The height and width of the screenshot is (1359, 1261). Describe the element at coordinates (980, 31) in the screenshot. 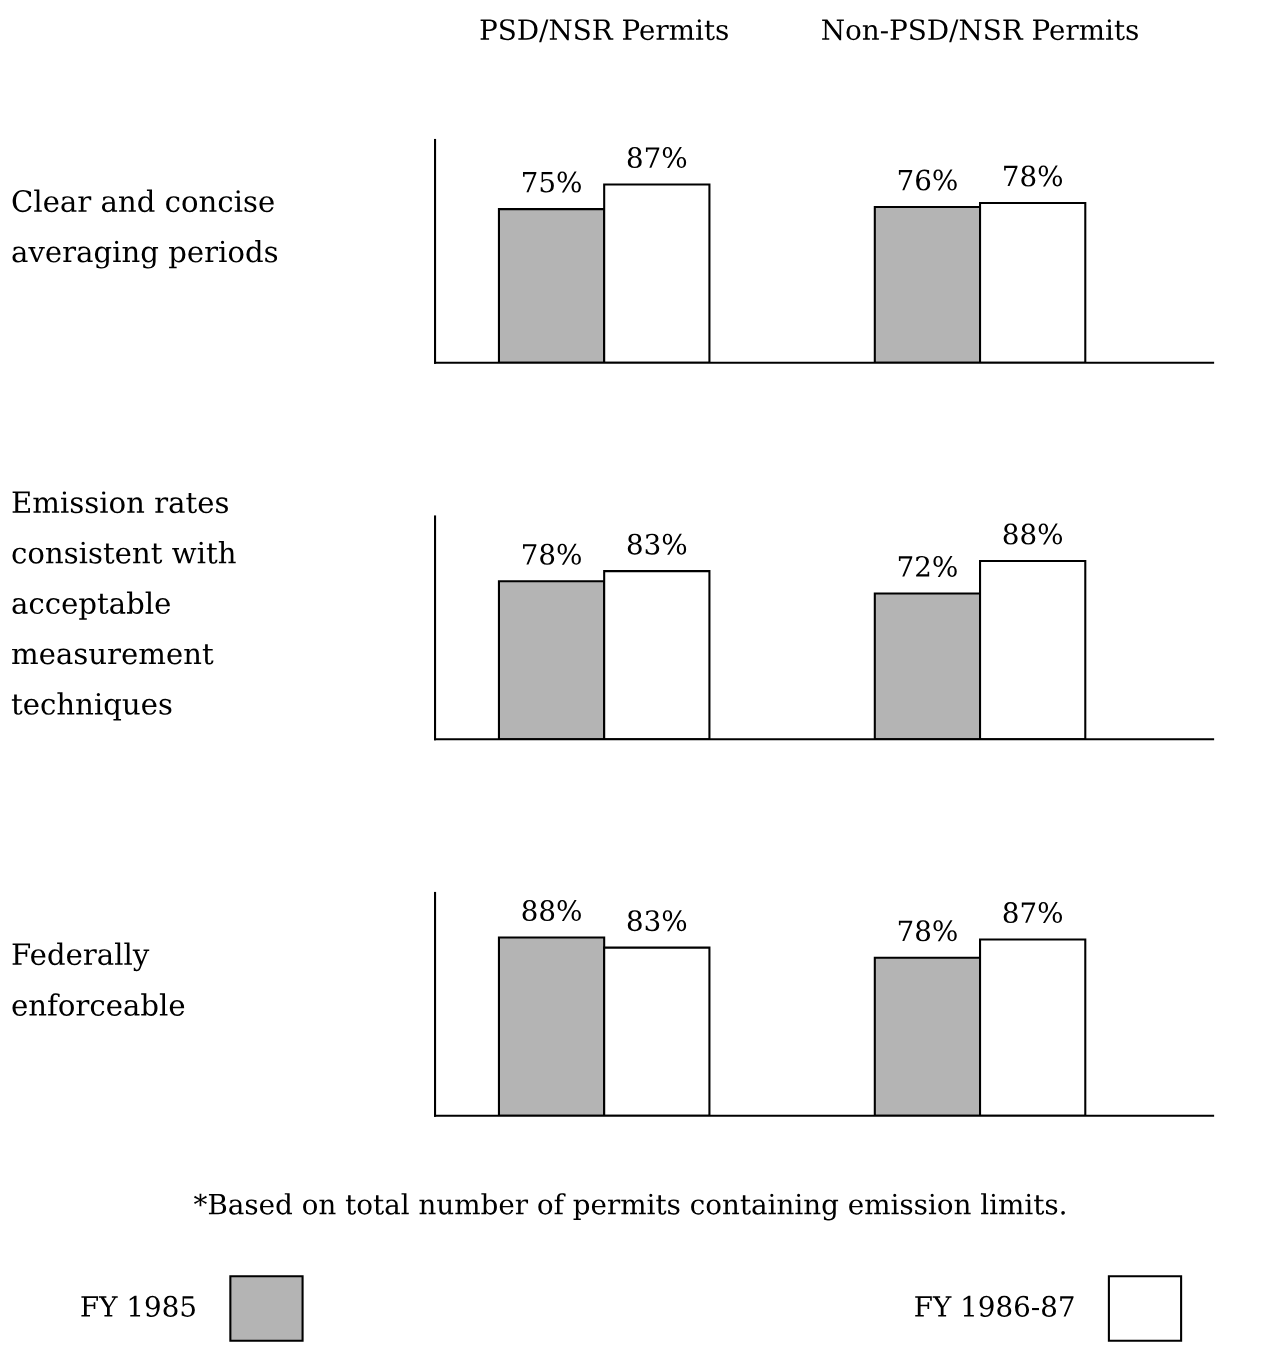

I see `x-tick-label: Non-PSD/NSR Permits` at that location.